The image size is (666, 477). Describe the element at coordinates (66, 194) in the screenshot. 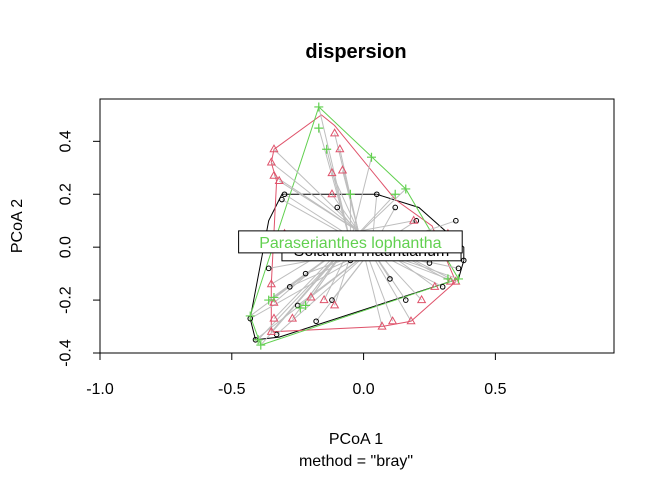

I see `y-tick-label-4: 0.2` at that location.